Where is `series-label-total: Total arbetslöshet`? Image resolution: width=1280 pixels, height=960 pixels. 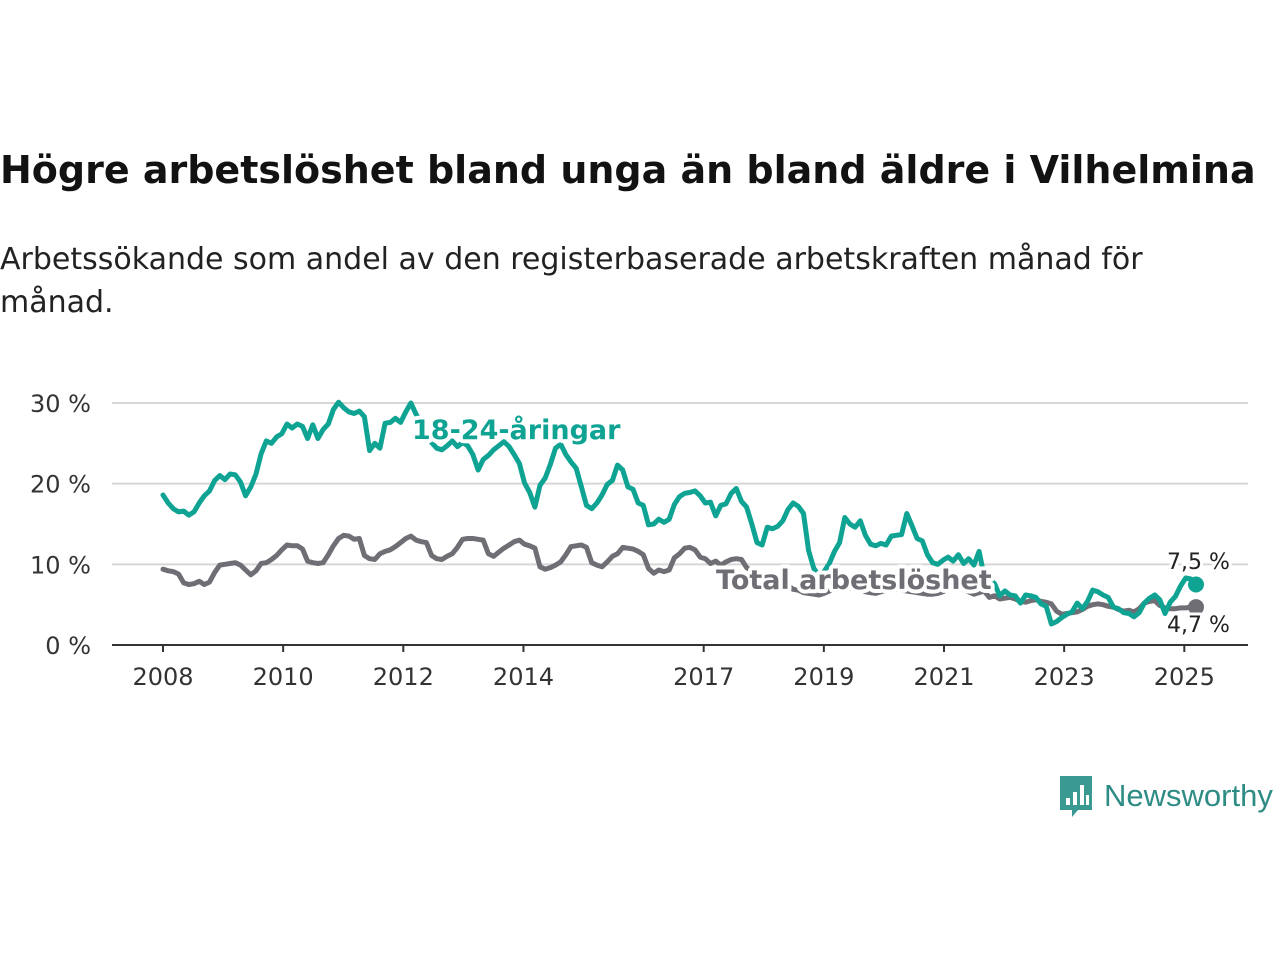
series-label-total: Total arbetslöshet is located at coordinates (854, 580).